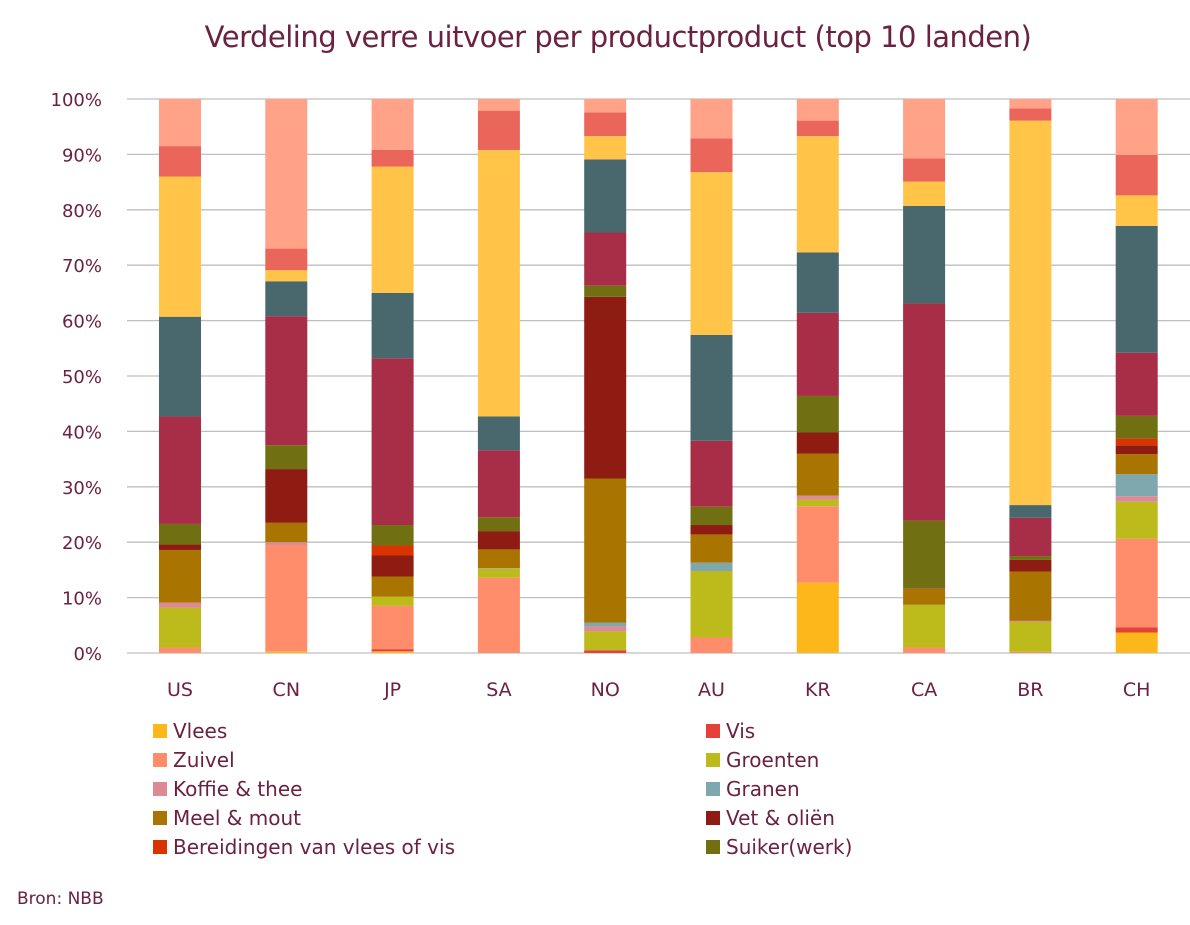 The height and width of the screenshot is (925, 1190). Describe the element at coordinates (711, 690) in the screenshot. I see `x-tick-label: AU` at that location.